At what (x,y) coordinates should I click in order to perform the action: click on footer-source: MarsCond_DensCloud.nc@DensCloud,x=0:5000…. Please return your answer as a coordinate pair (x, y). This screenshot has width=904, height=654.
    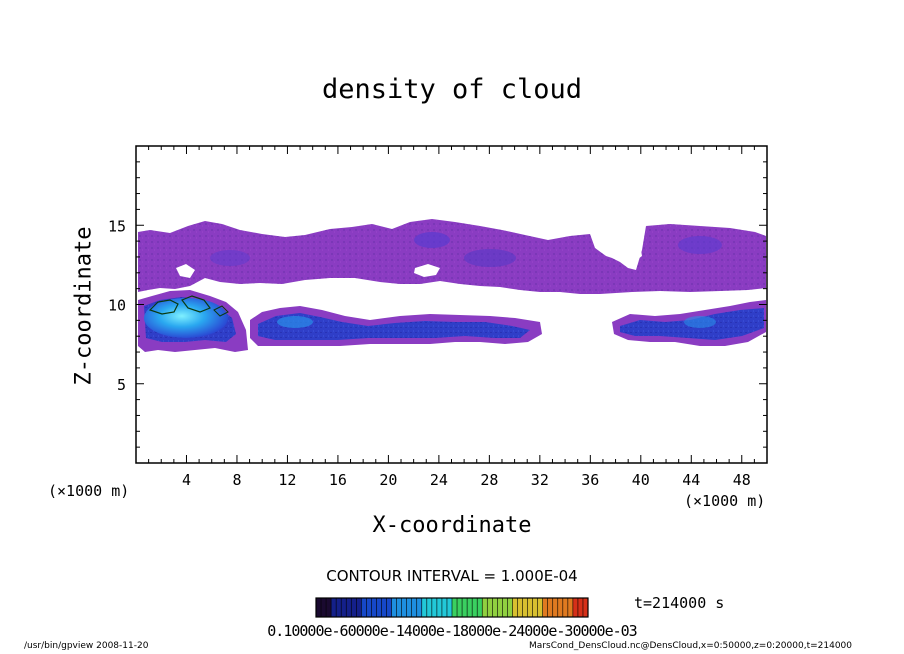
    Looking at the image, I should click on (690, 646).